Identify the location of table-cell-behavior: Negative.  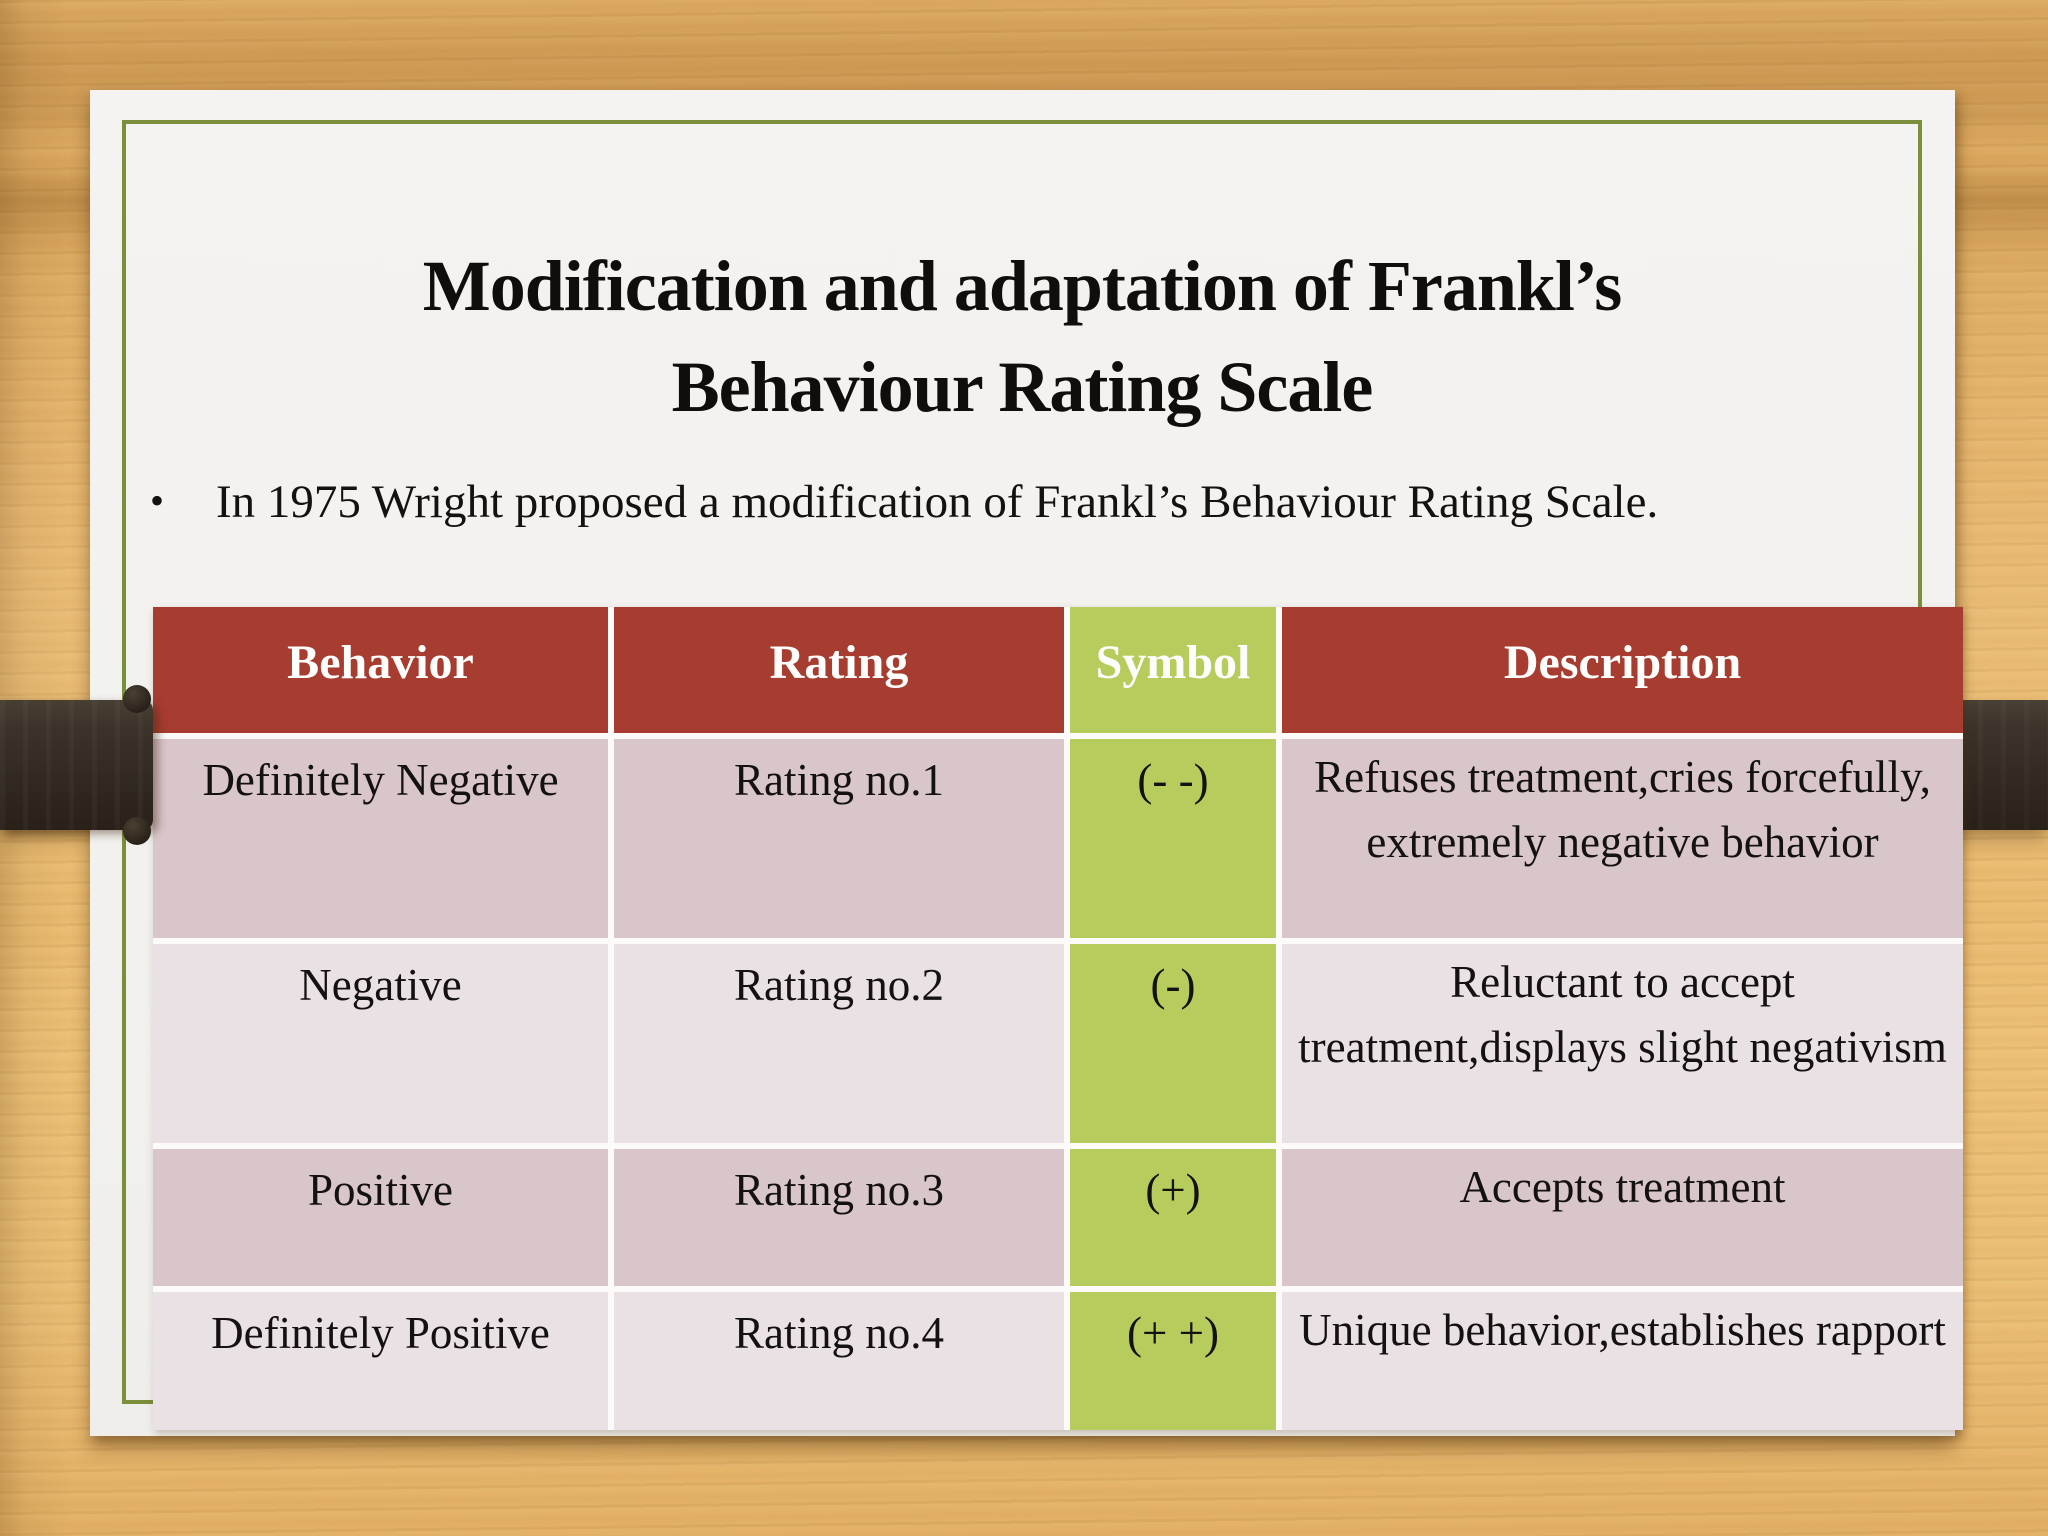
(380, 1043).